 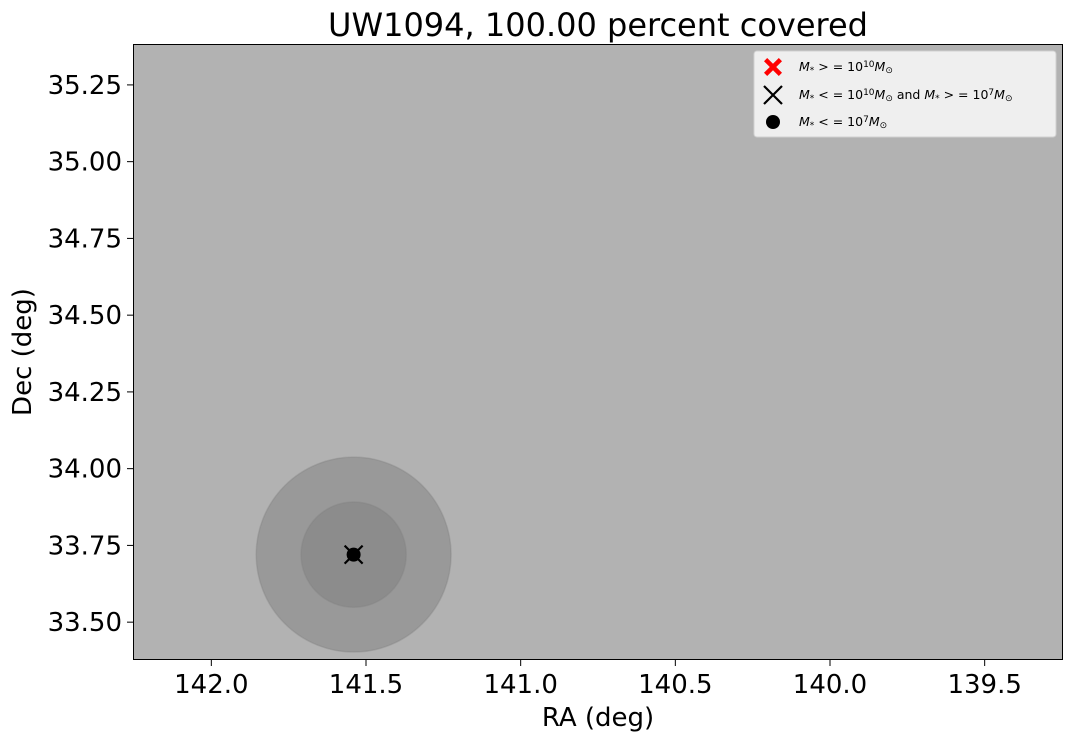 What do you see at coordinates (85, 86) in the screenshot?
I see `y-tick-label-7: 35.25` at bounding box center [85, 86].